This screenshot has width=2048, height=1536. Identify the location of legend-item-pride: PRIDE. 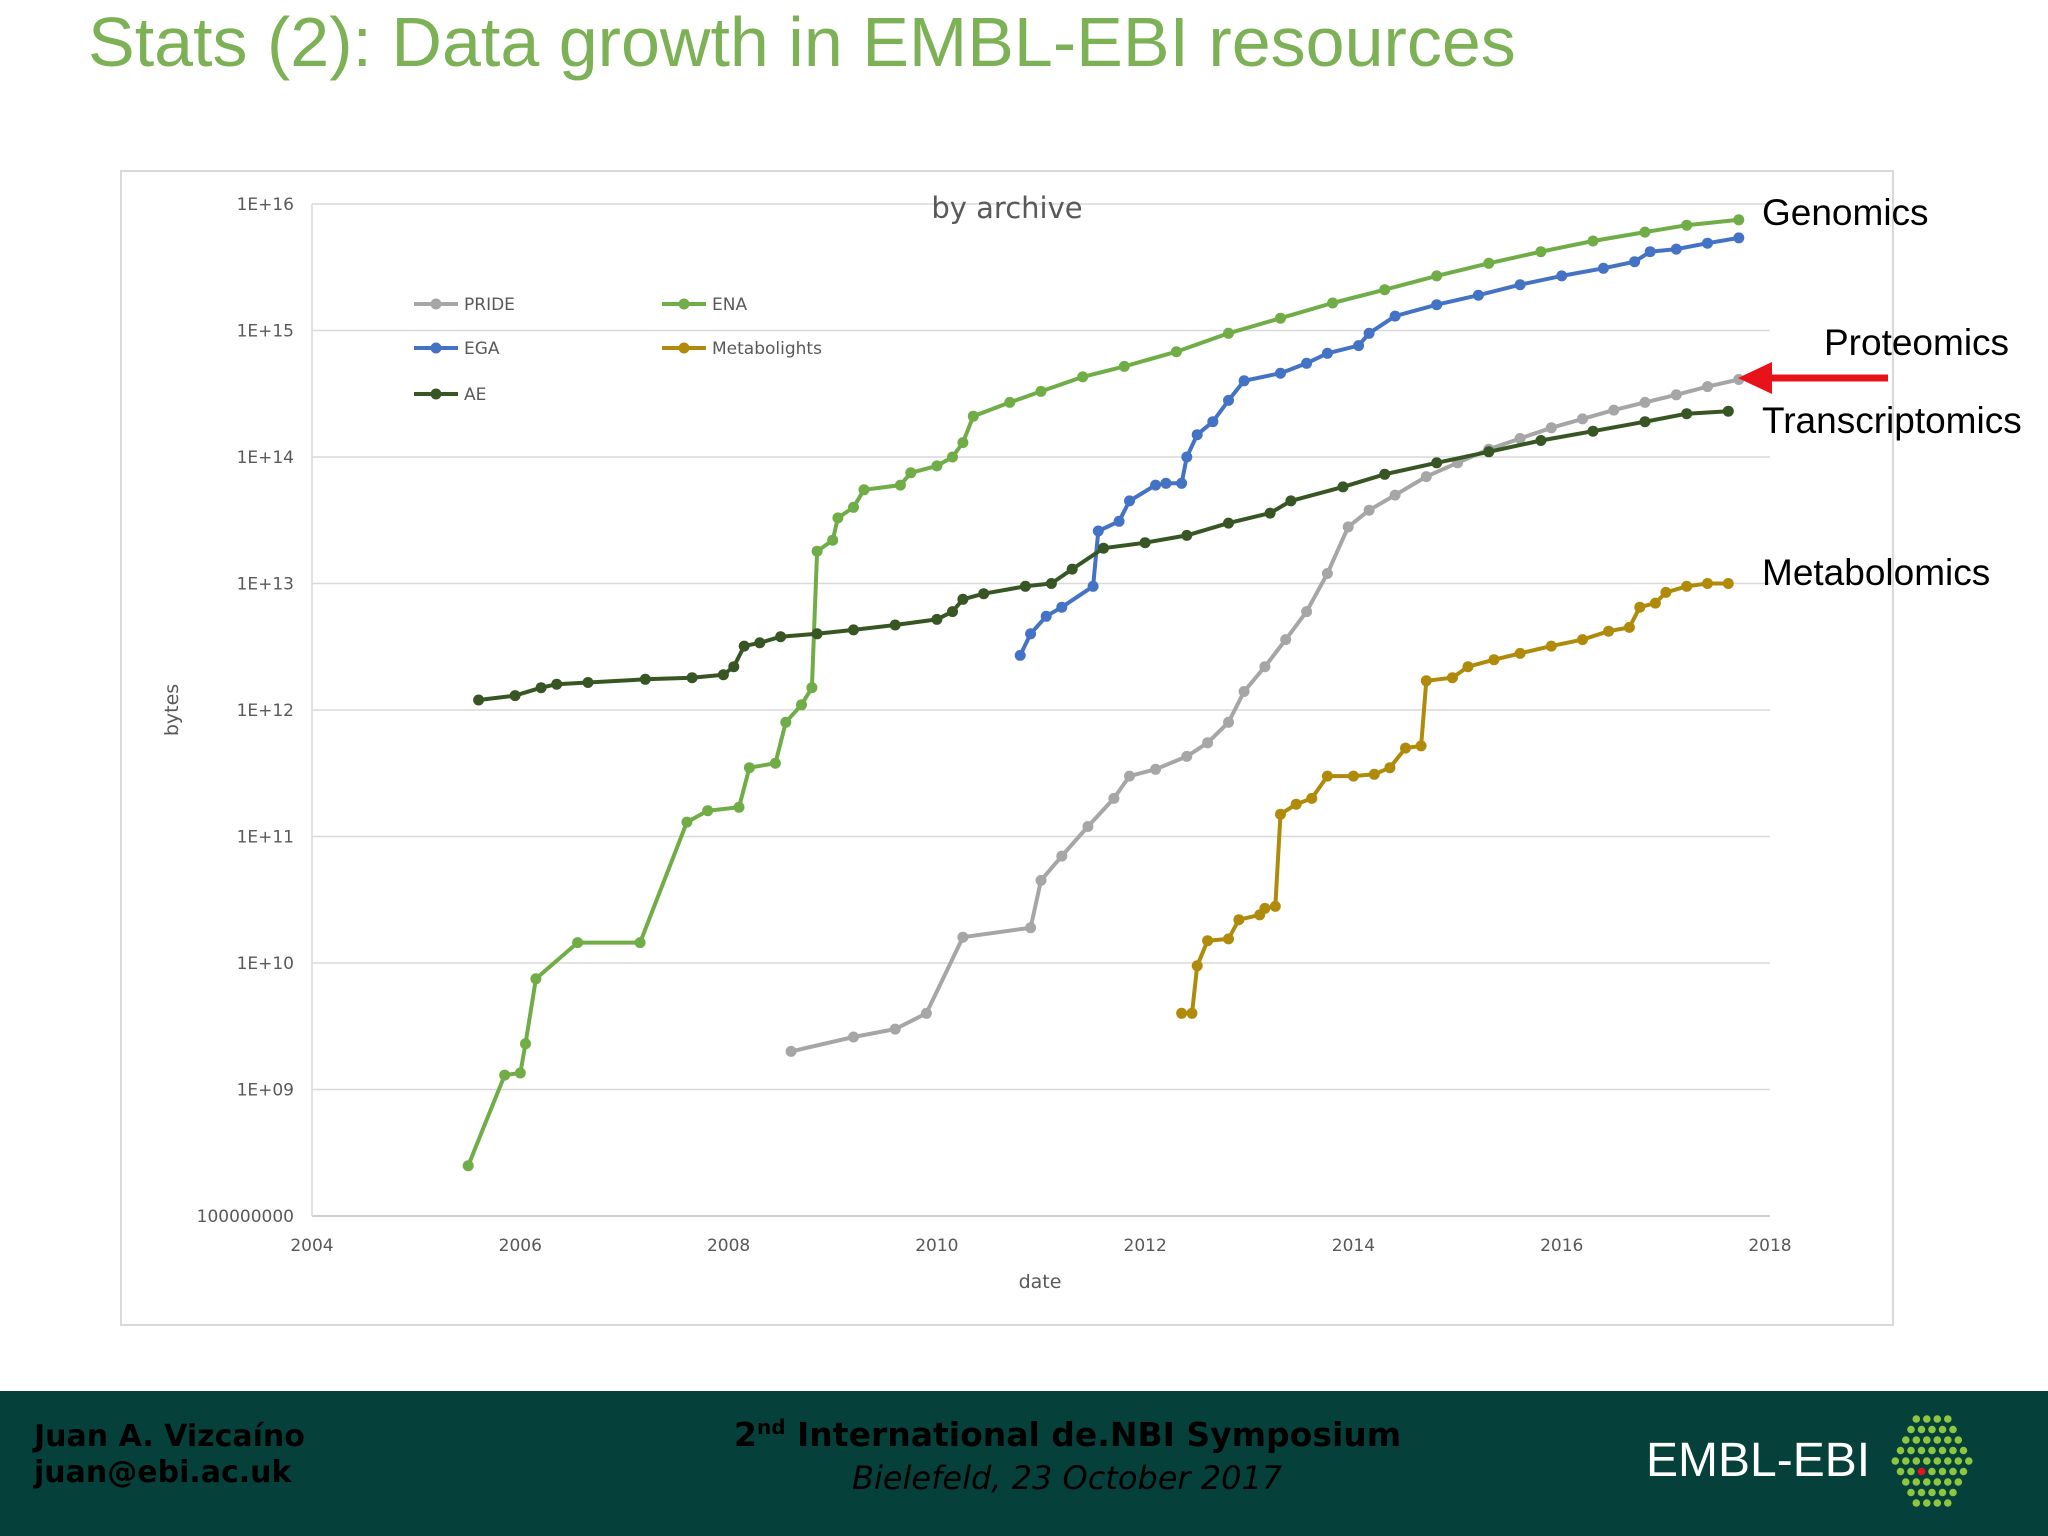
(464, 305).